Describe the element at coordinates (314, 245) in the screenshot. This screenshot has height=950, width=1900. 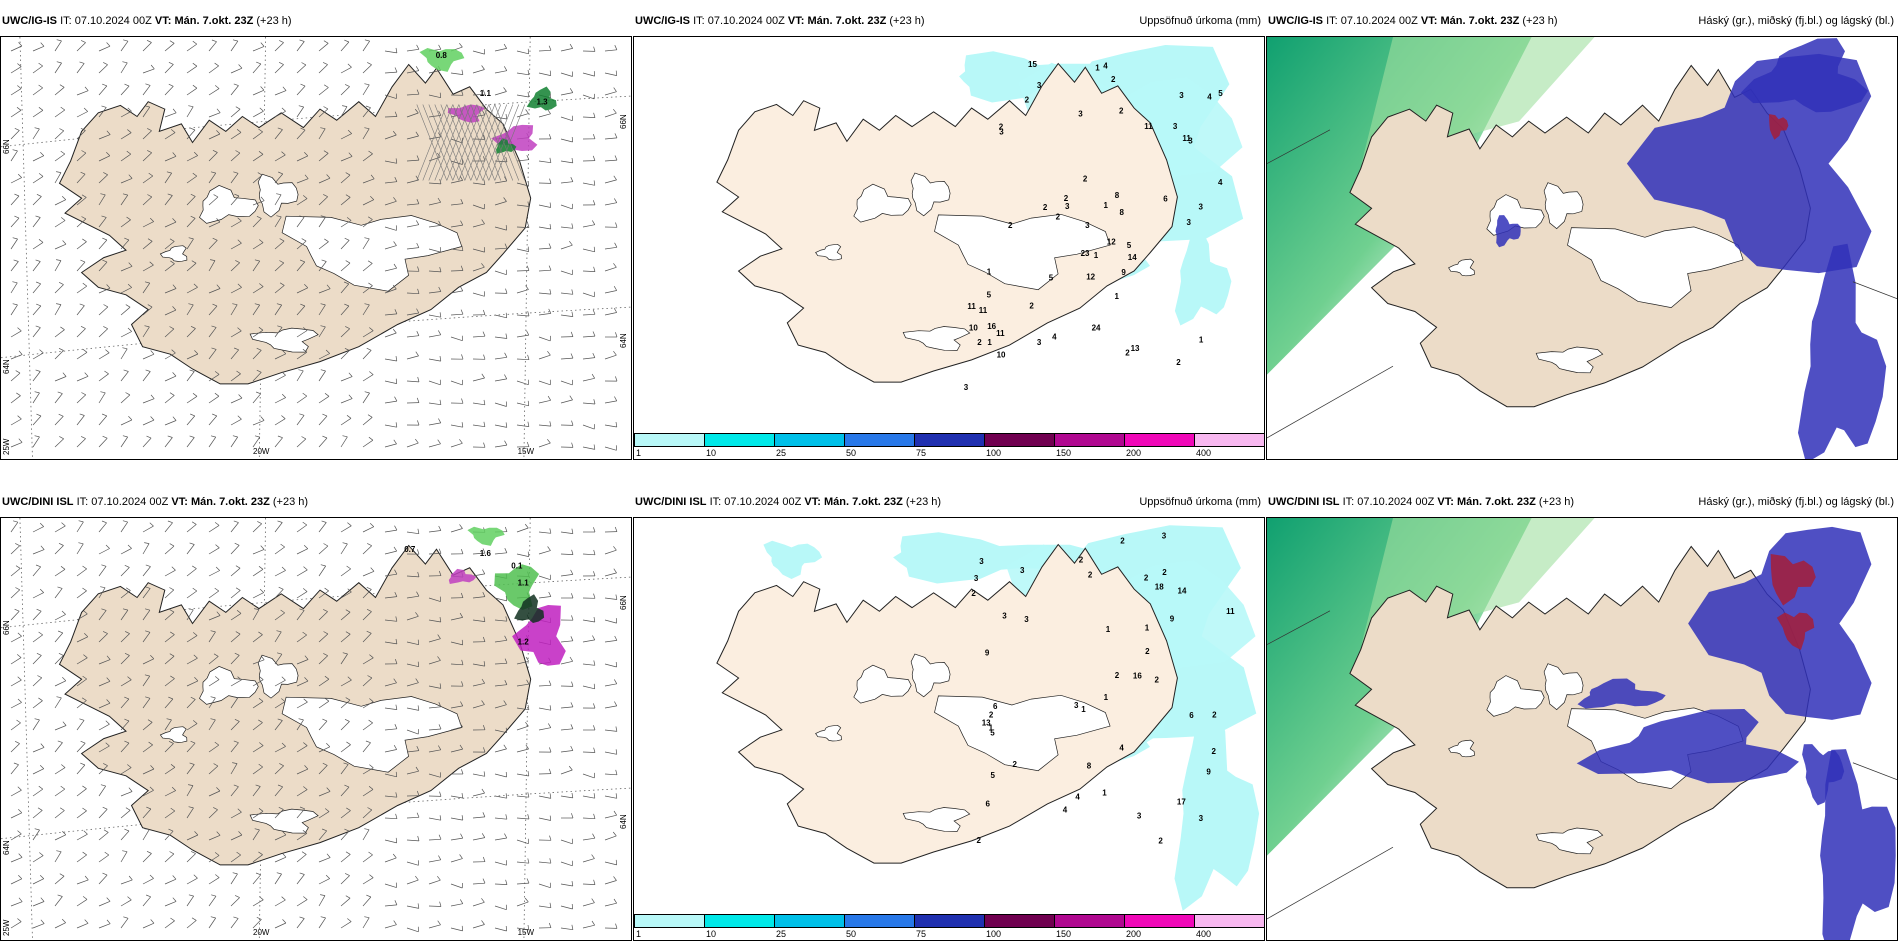
I see `wind-barbs` at that location.